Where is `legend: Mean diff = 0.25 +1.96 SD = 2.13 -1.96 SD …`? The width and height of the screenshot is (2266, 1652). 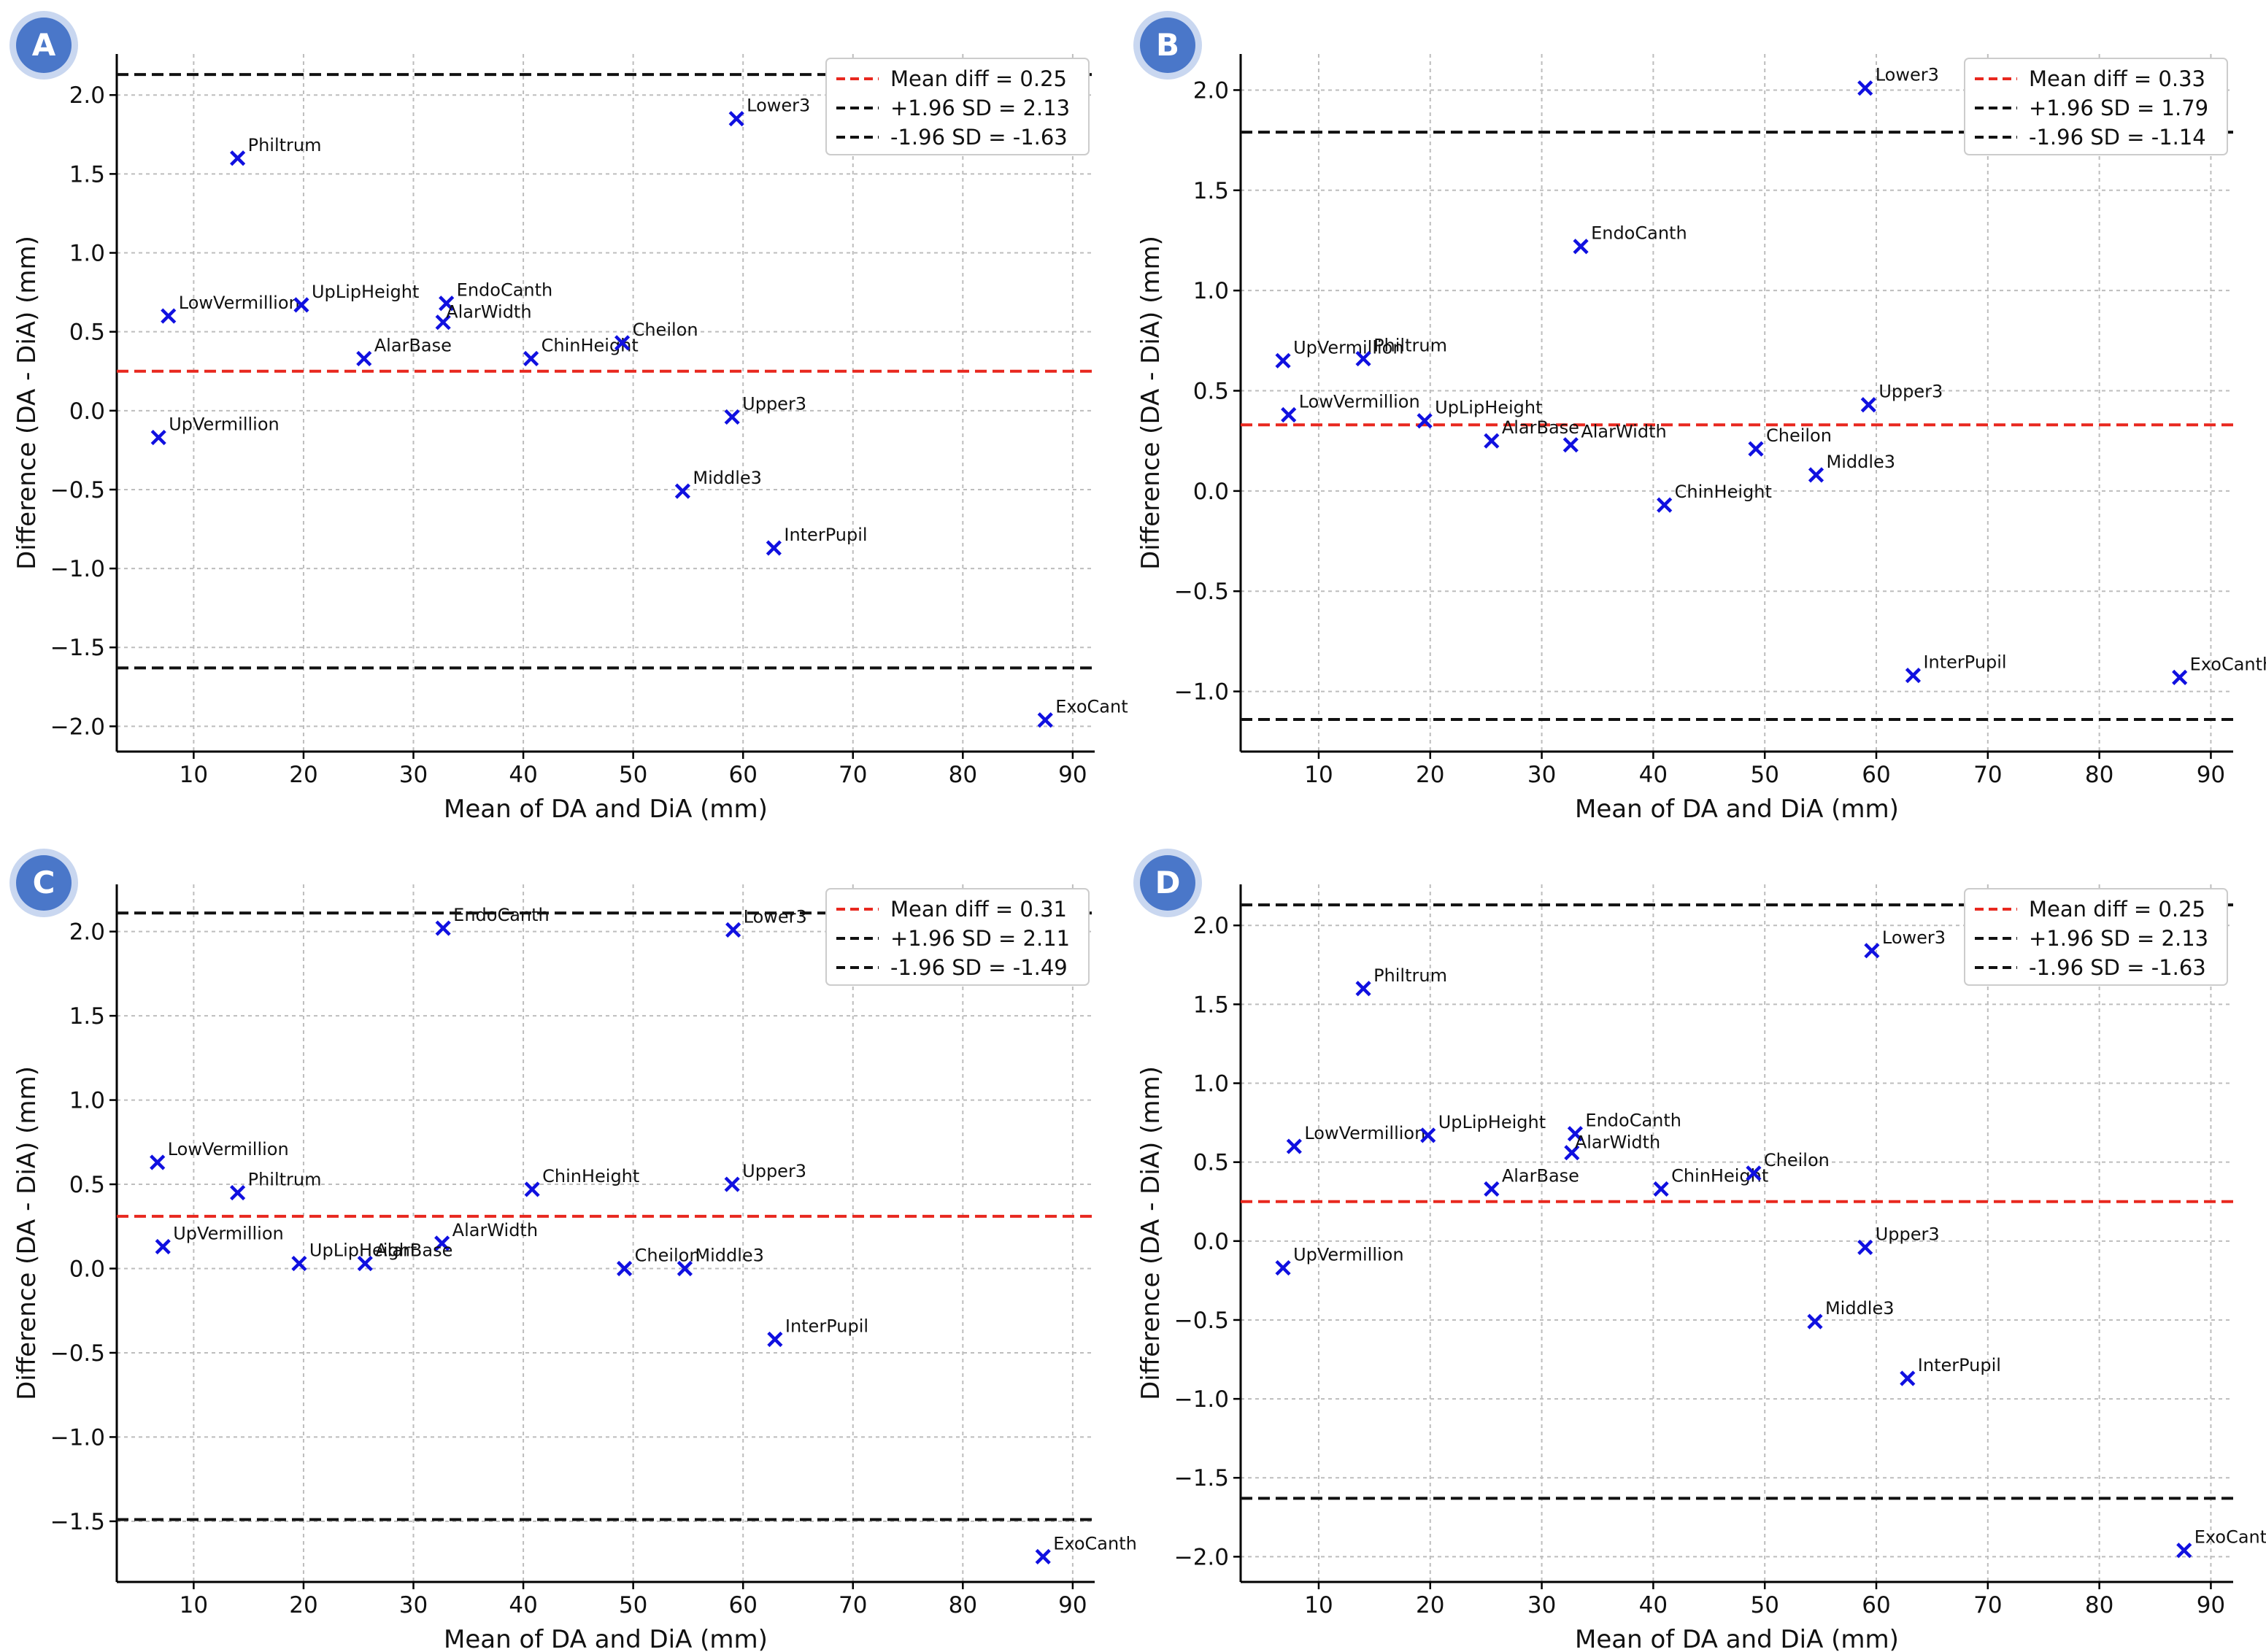
legend: Mean diff = 0.25 +1.96 SD = 2.13 -1.96 SD … is located at coordinates (957, 107).